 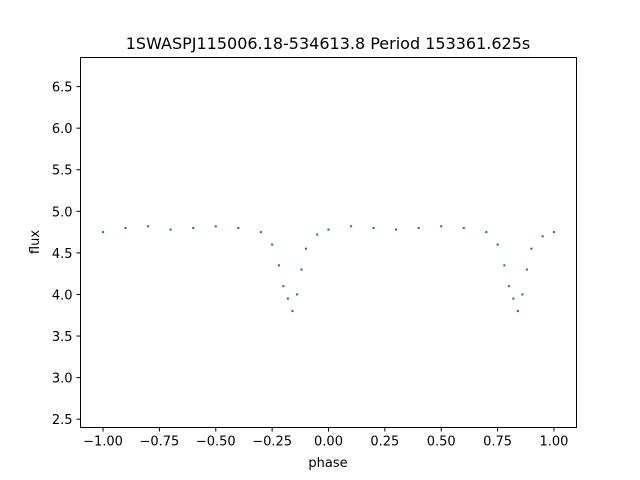 I want to click on y-tick-label: 6.0, so click(x=62, y=129).